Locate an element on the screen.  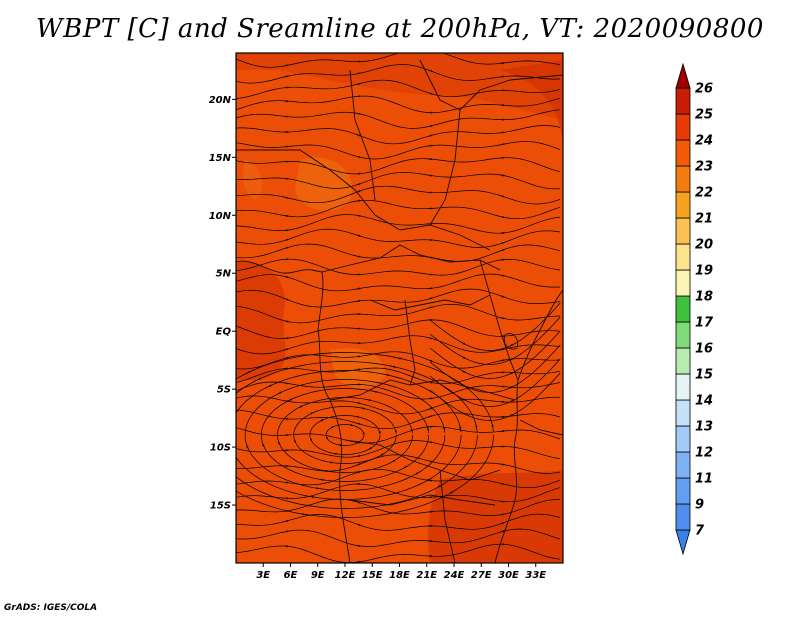
lat-tick-label: 10S is located at coordinates (220, 448).